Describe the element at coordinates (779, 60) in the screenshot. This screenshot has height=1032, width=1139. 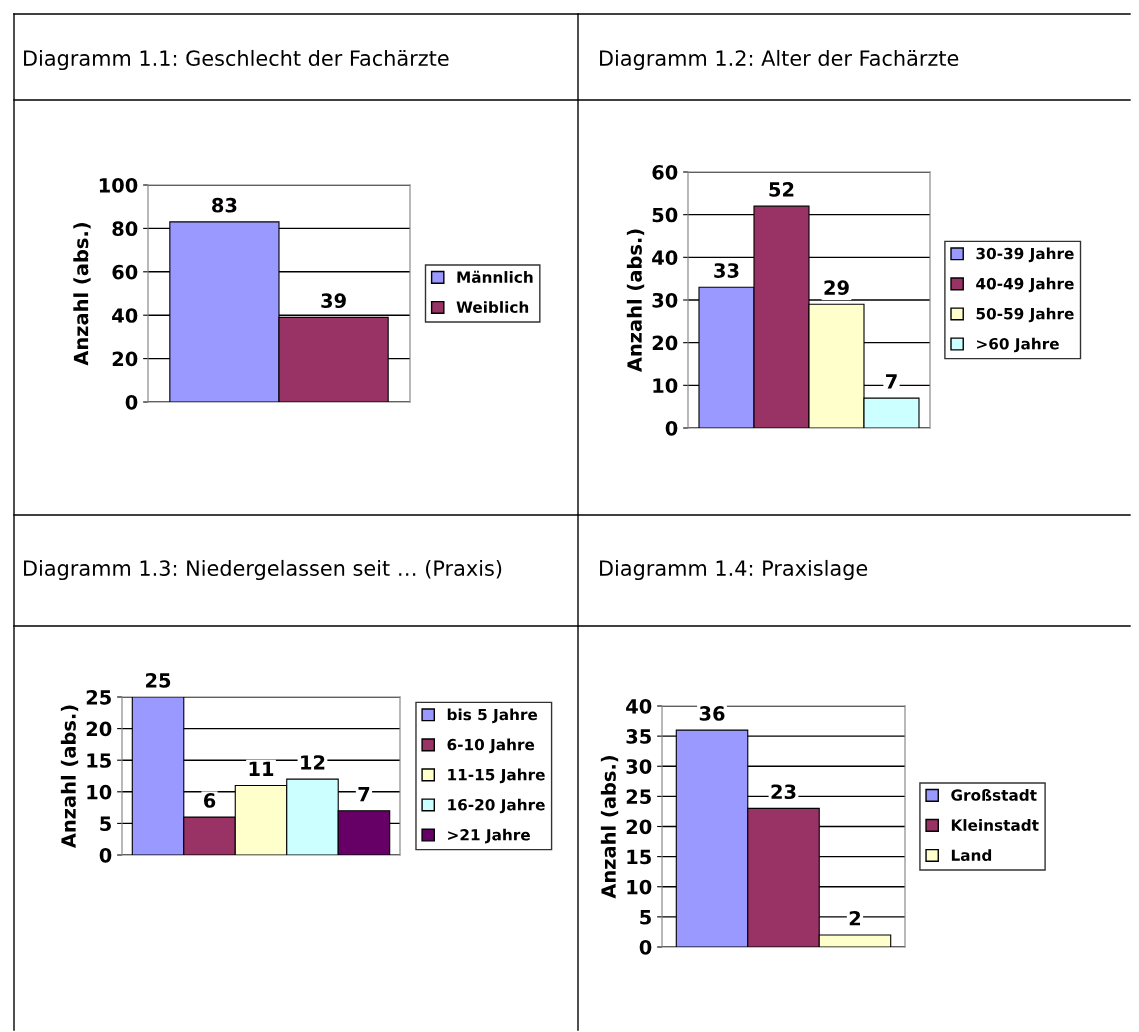
I see `chart-title: Diagramm 1.2: Alter der Fachärzte` at that location.